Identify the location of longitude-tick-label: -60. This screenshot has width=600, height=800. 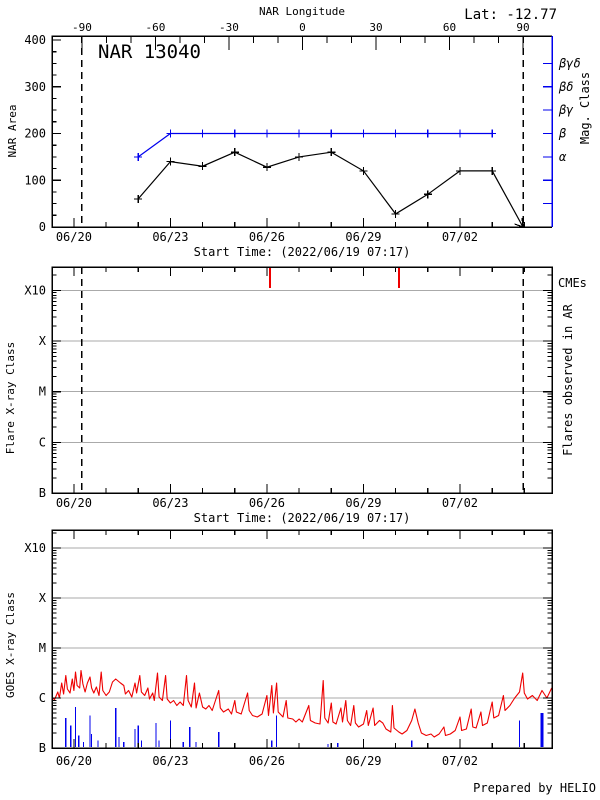
(156, 27).